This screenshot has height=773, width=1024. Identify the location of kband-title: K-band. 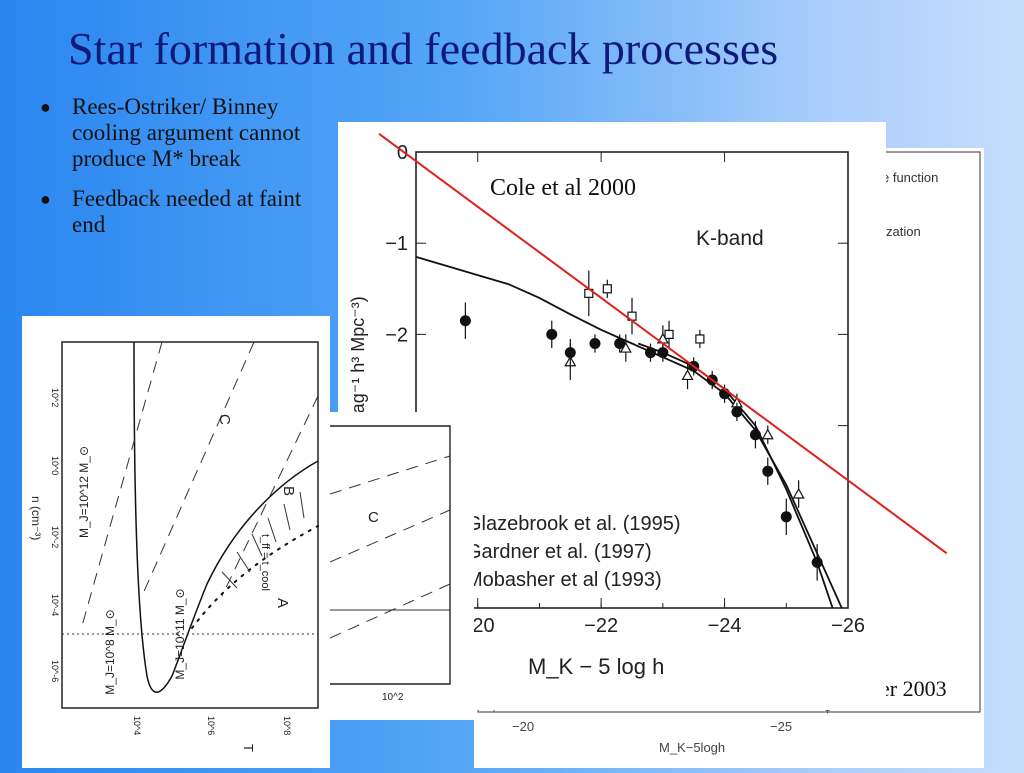
(730, 238).